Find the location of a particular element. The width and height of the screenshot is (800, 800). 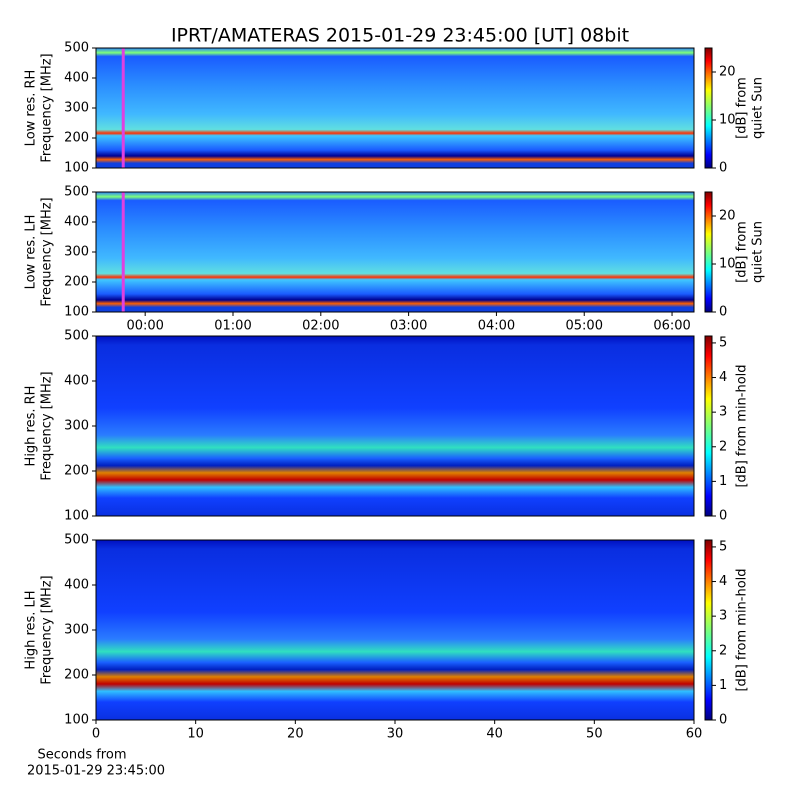

y-axis-label: High res. RH is located at coordinates (31, 426).